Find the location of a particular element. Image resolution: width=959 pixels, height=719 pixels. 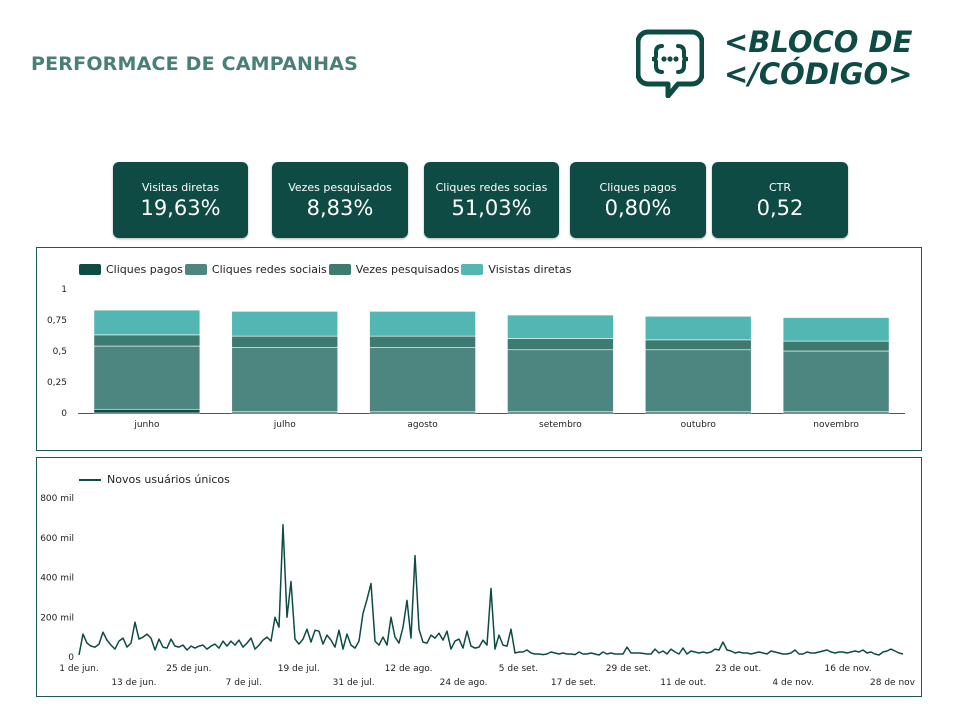

legend-item-vezes-pesquisados: Vezes pesquisados is located at coordinates (395, 269).